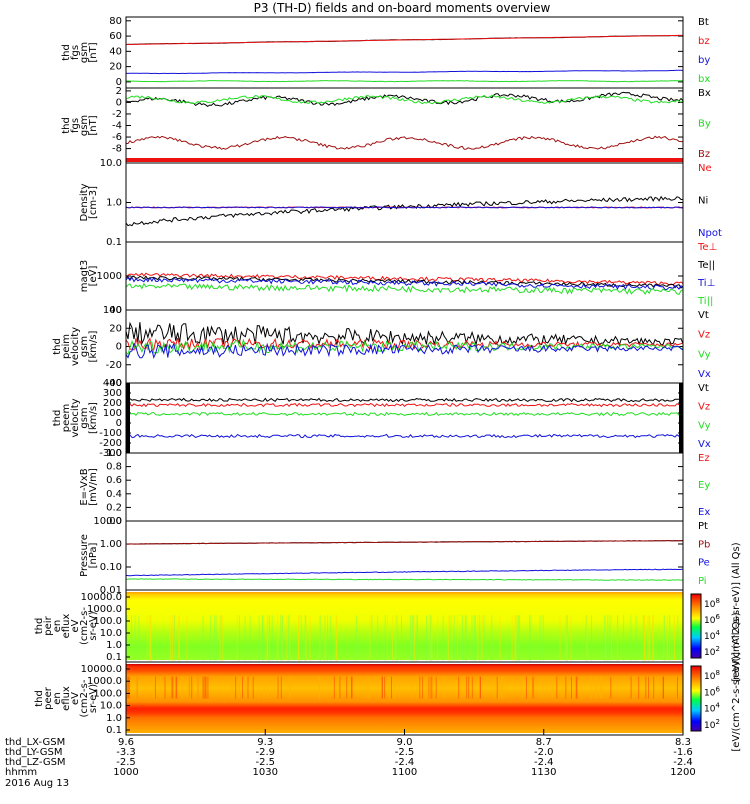 The height and width of the screenshot is (804, 750). Describe the element at coordinates (89, 202) in the screenshot. I see `panel-ylabel: Density[cm-3]` at that location.